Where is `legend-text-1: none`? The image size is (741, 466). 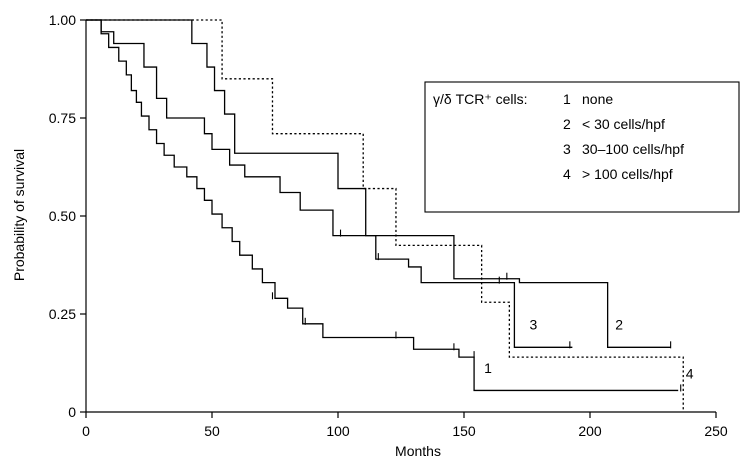
legend-text-1: none is located at coordinates (597, 99).